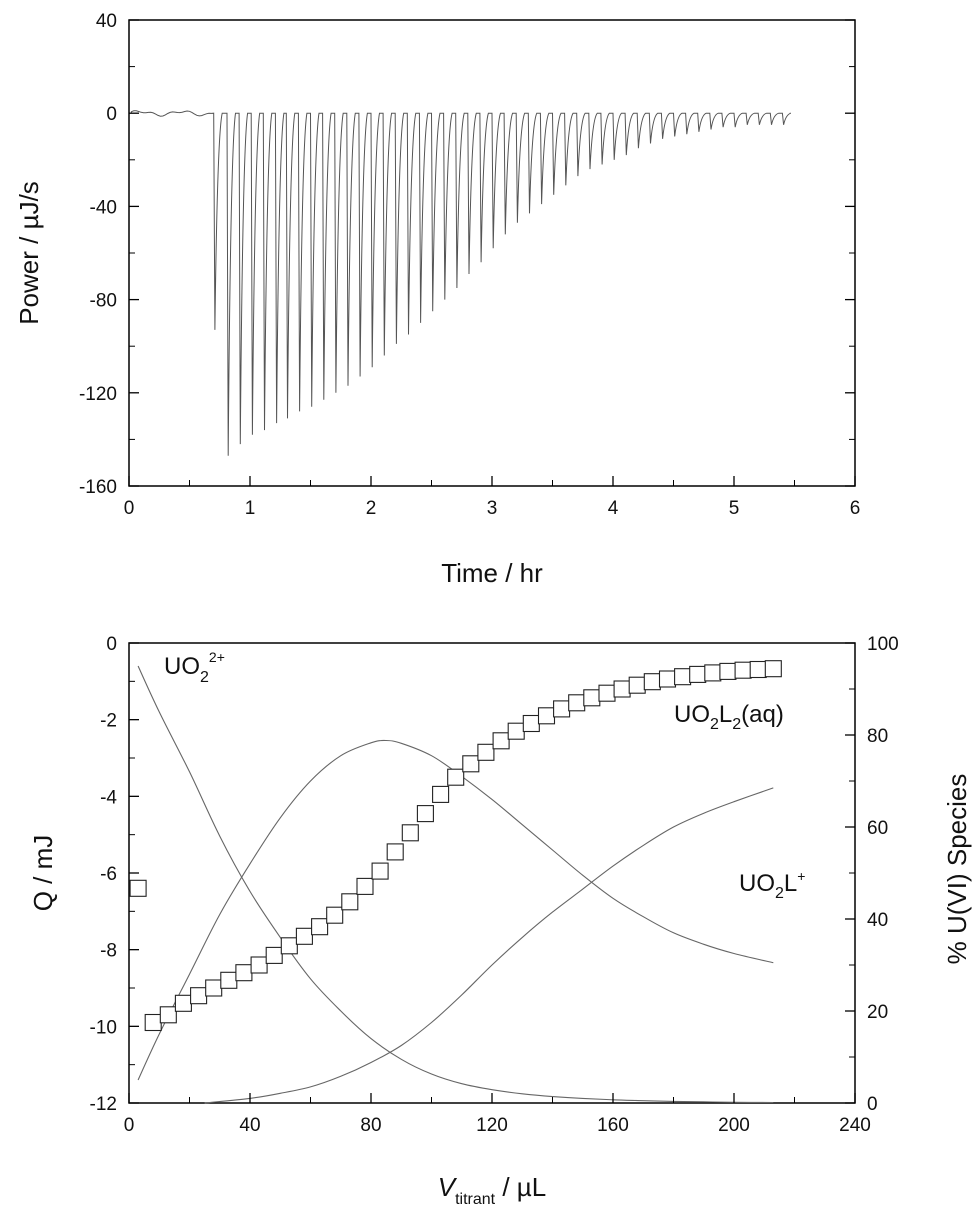  Describe the element at coordinates (772, 885) in the screenshot. I see `species-label-uo2l-plus: UO2L+` at that location.